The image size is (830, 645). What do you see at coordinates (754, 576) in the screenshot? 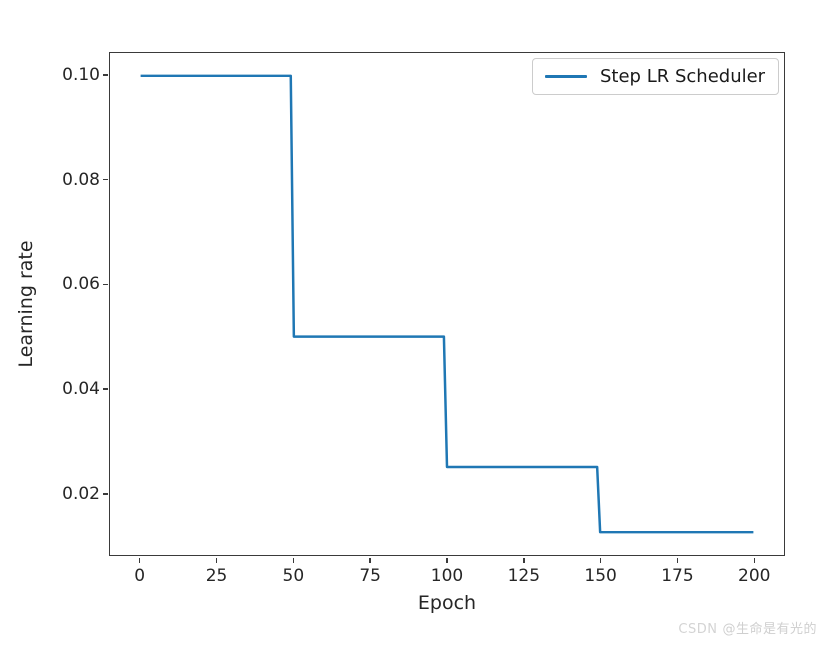
I see `x-tick-label: 200` at bounding box center [754, 576].